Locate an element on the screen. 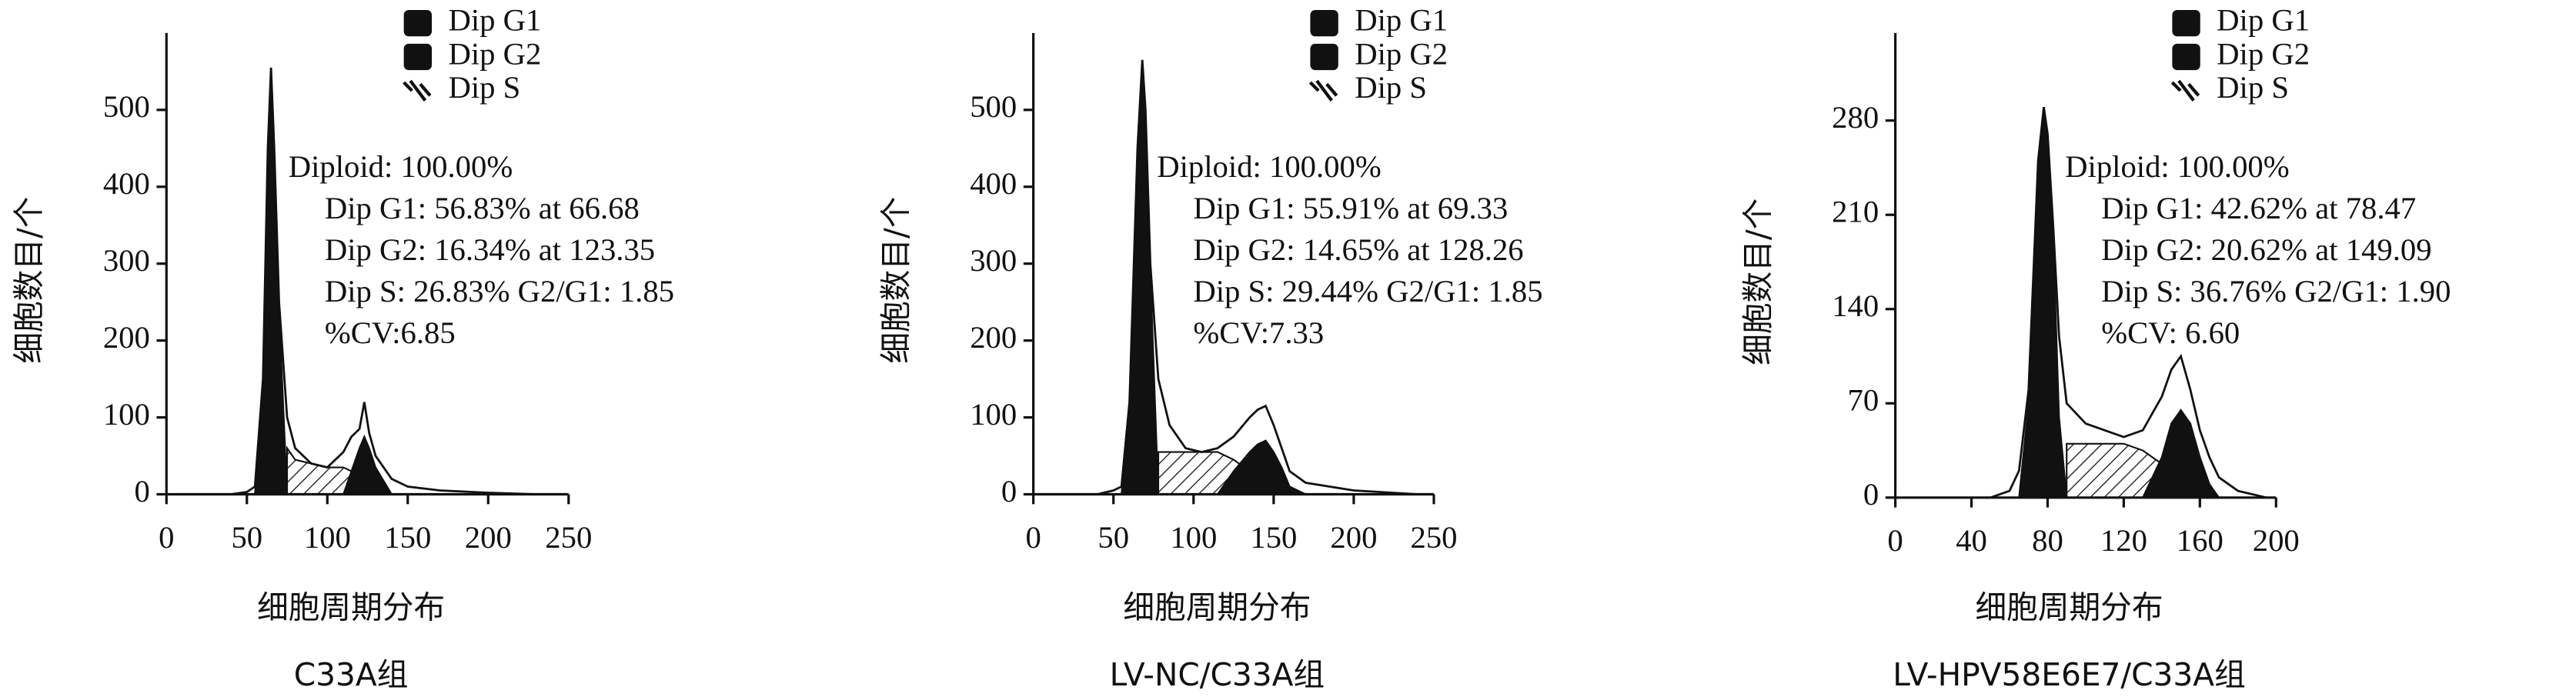 The width and height of the screenshot is (2576, 697). x-tick-label: 80 is located at coordinates (2048, 540).